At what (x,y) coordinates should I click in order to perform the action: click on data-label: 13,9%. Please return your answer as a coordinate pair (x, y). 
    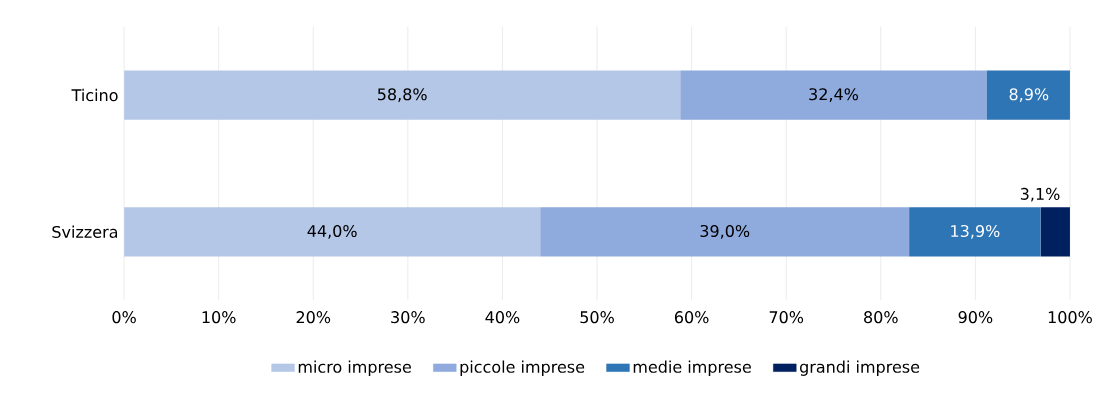
    Looking at the image, I should click on (975, 231).